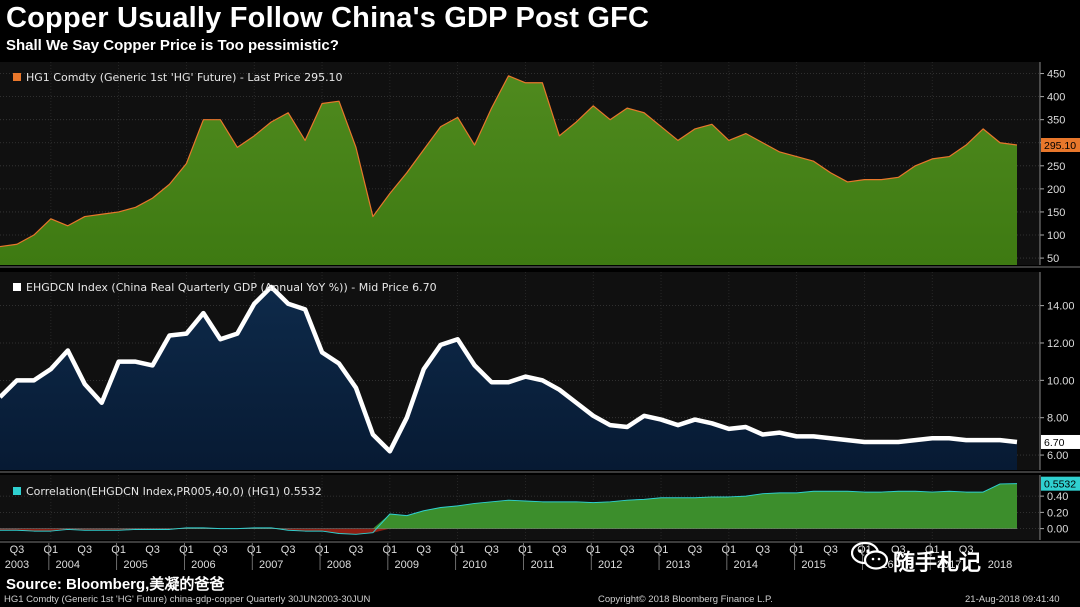  Describe the element at coordinates (813, 565) in the screenshot. I see `x-year-label: 2015` at that location.